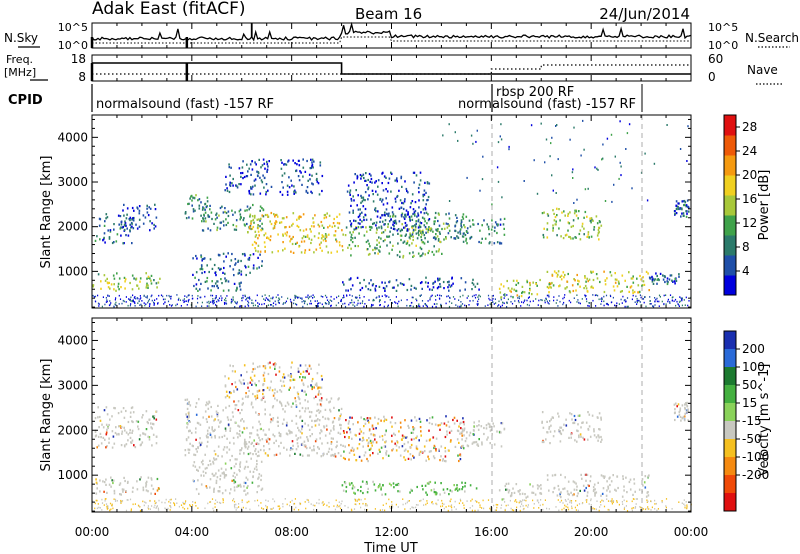 The image size is (800, 554). I want to click on nave-tick-bottom: 0, so click(712, 77).